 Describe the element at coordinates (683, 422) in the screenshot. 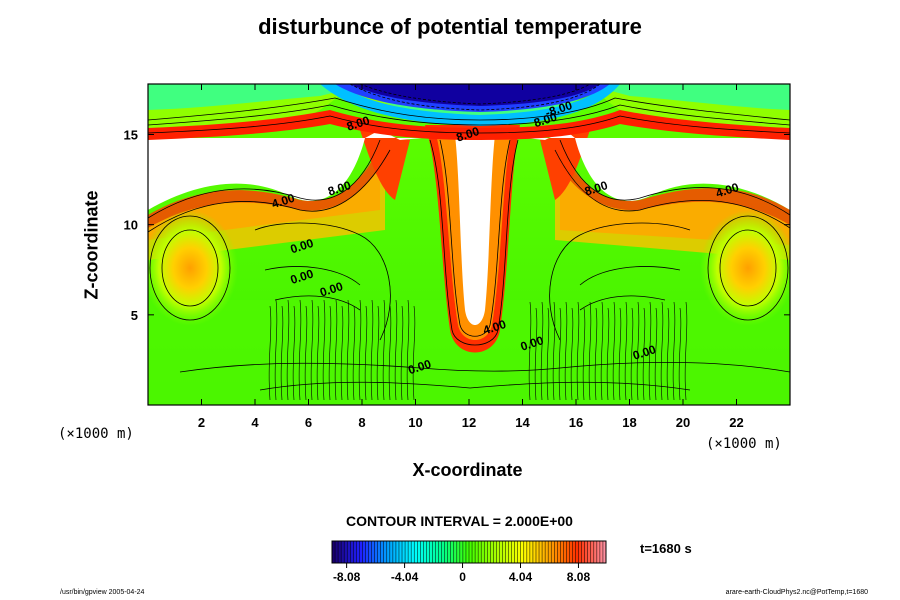

I see `x-tick-label: 20` at that location.